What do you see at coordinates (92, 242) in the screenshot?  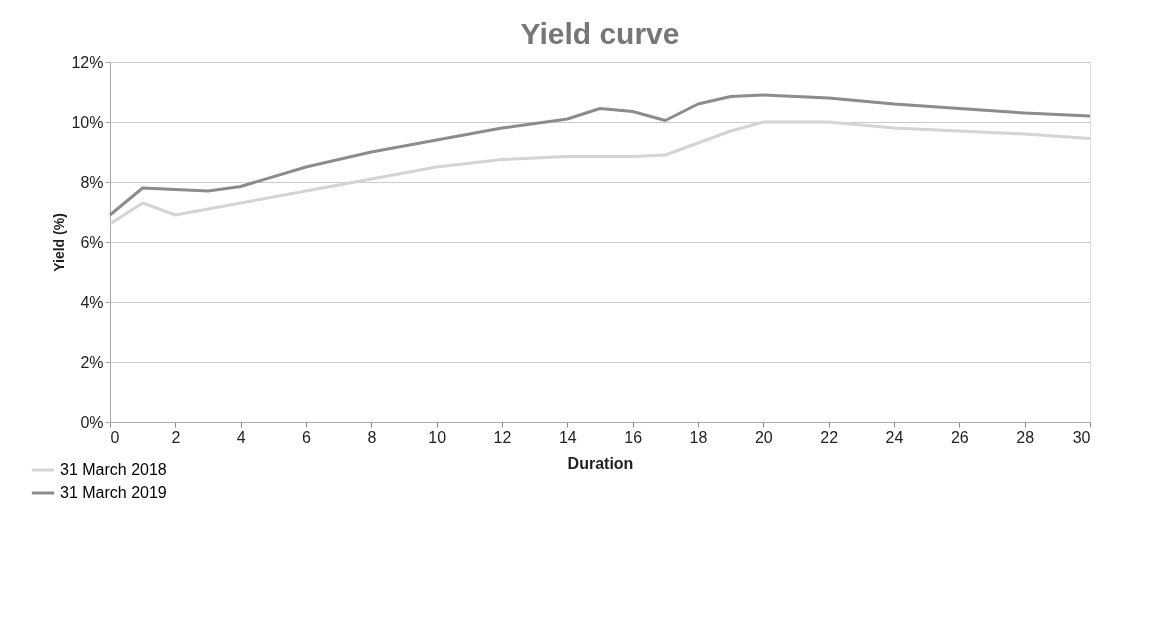 I see `y-tick-label: 6%` at bounding box center [92, 242].